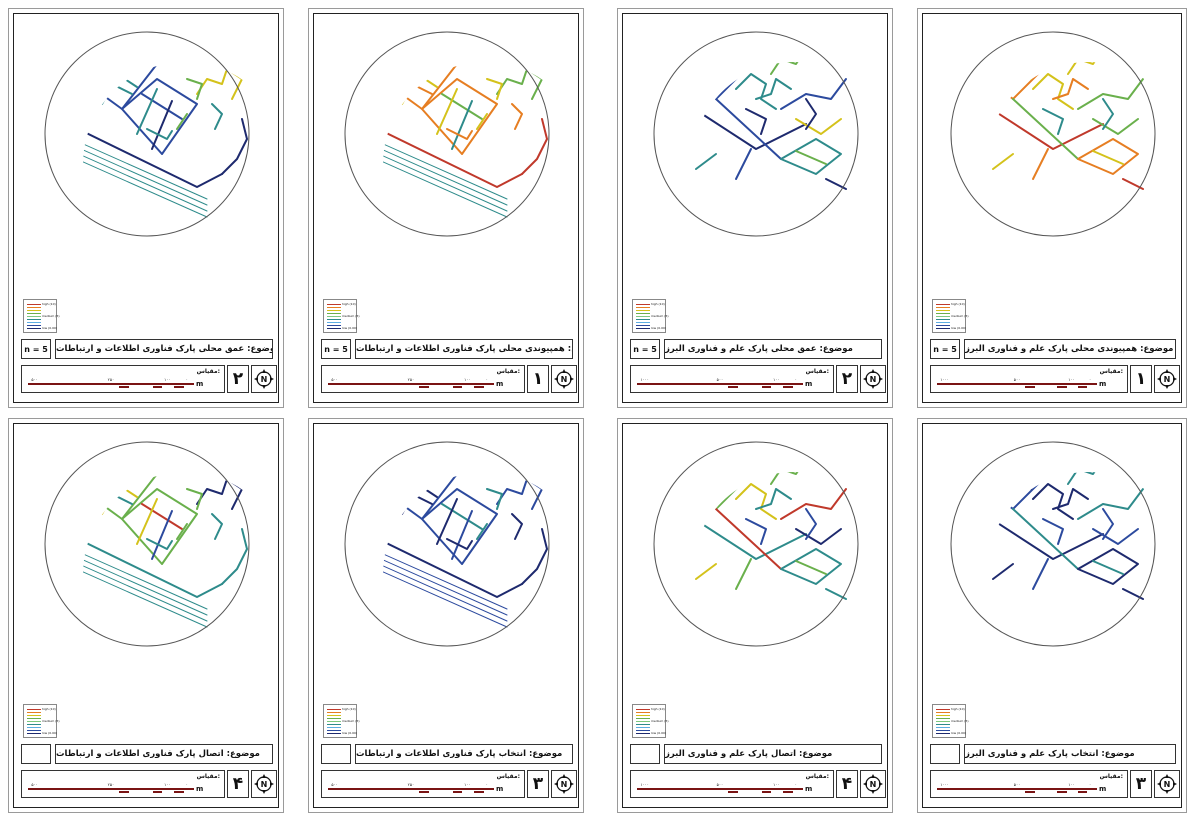 Image resolution: width=1187 pixels, height=818 pixels. Describe the element at coordinates (1070, 754) in the screenshot. I see `map-title: موضوع: انتخاب پارک علم و فناوری البرز` at that location.